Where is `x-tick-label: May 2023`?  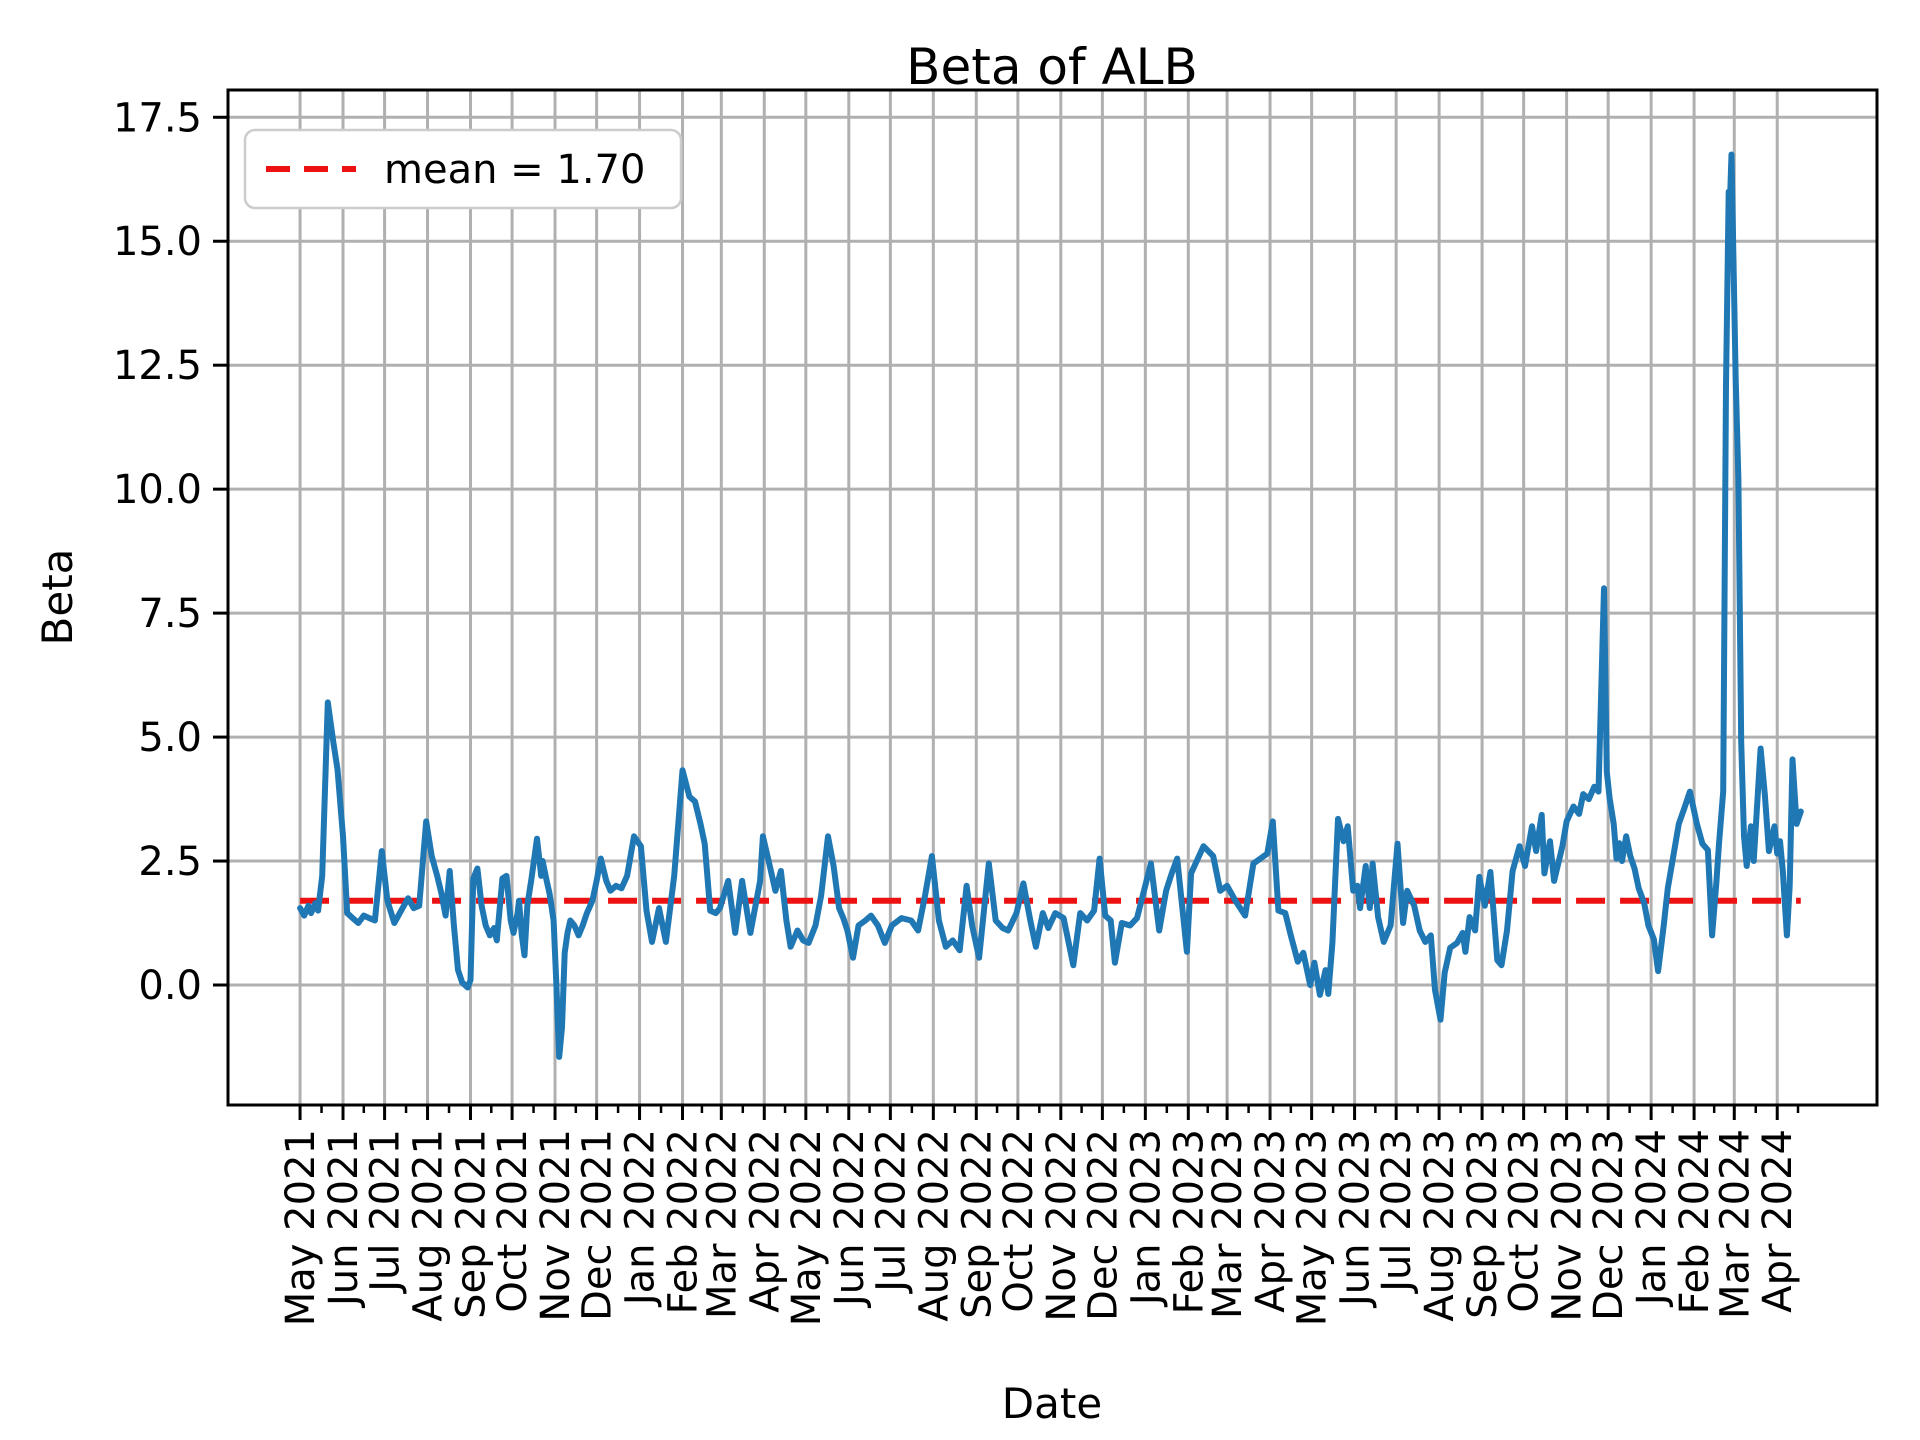 x-tick-label: May 2023 is located at coordinates (1313, 1227).